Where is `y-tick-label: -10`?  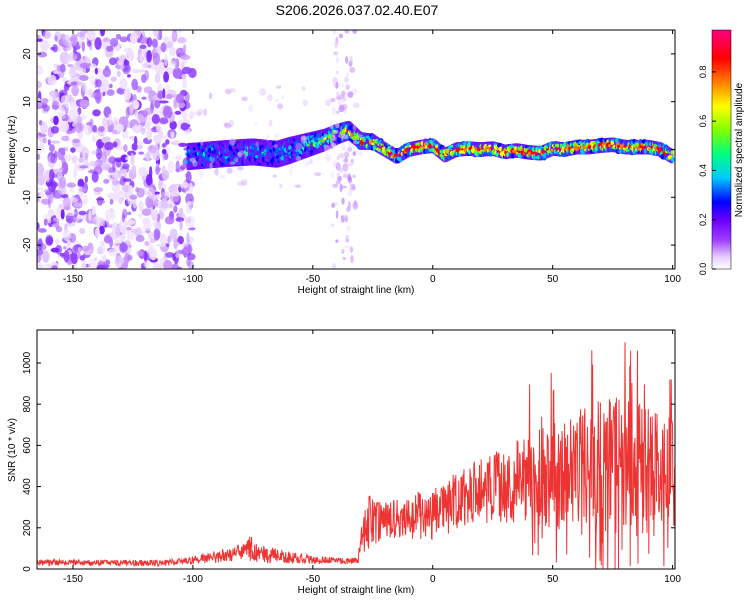
y-tick-label: -10 is located at coordinates (27, 197).